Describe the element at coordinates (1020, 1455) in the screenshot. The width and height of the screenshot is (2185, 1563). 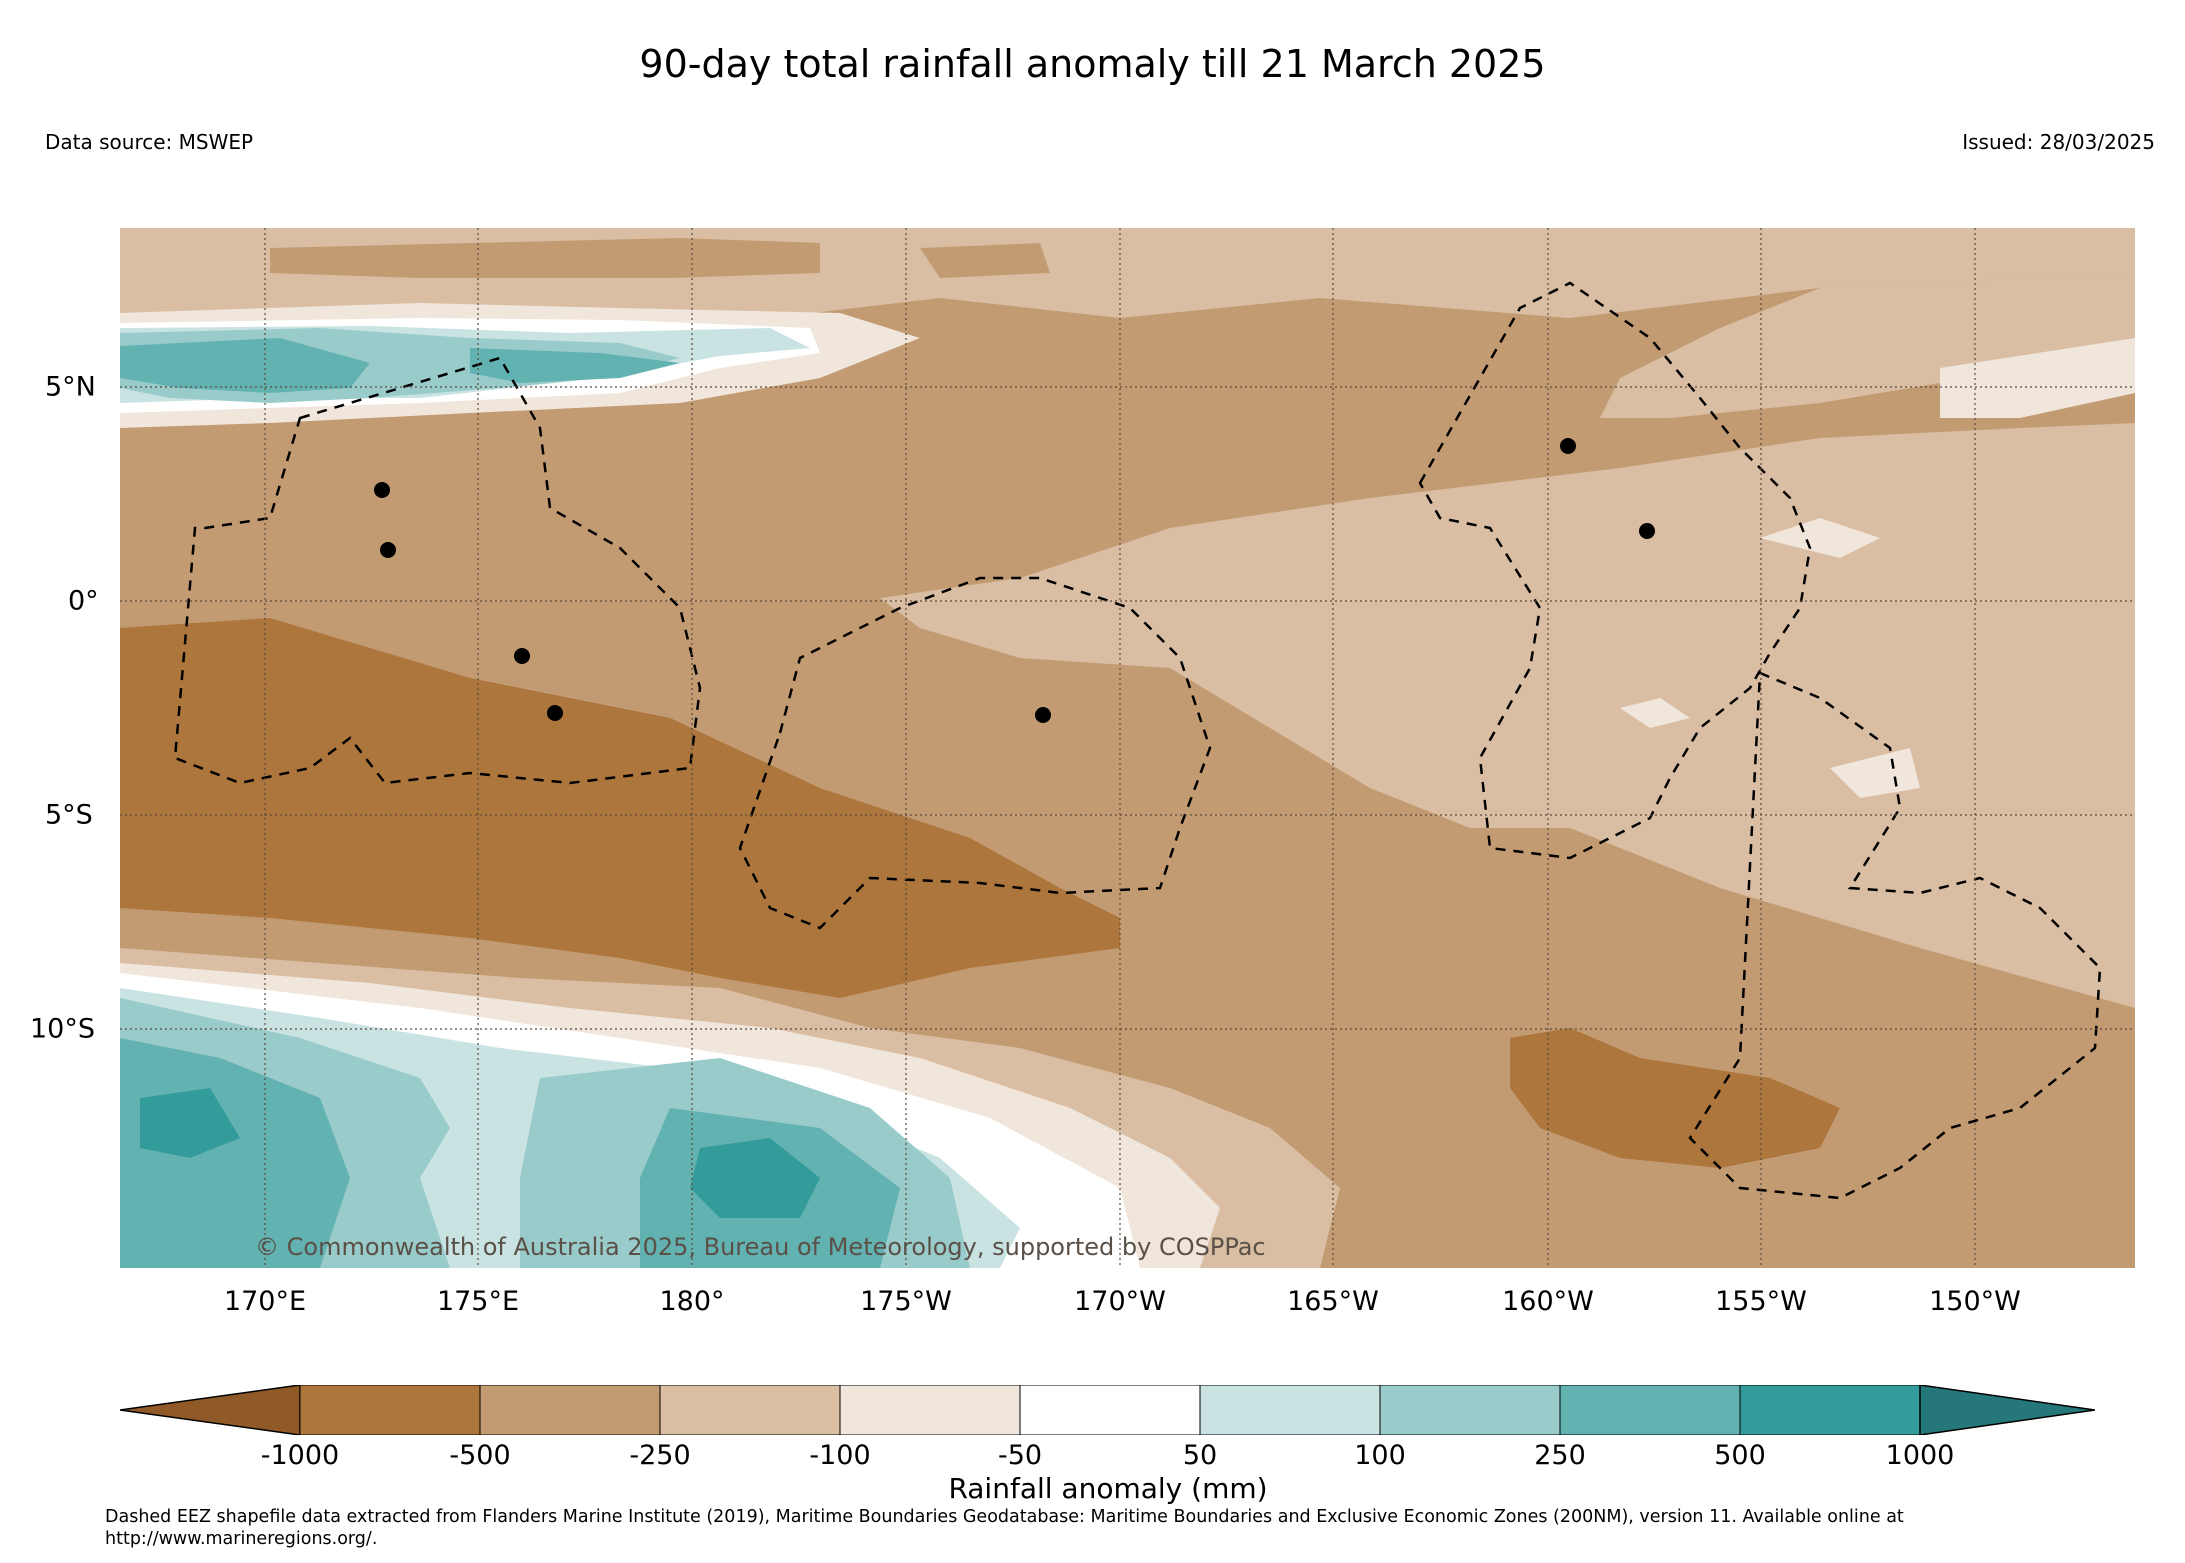
I see `colorbar-tick: -50` at that location.